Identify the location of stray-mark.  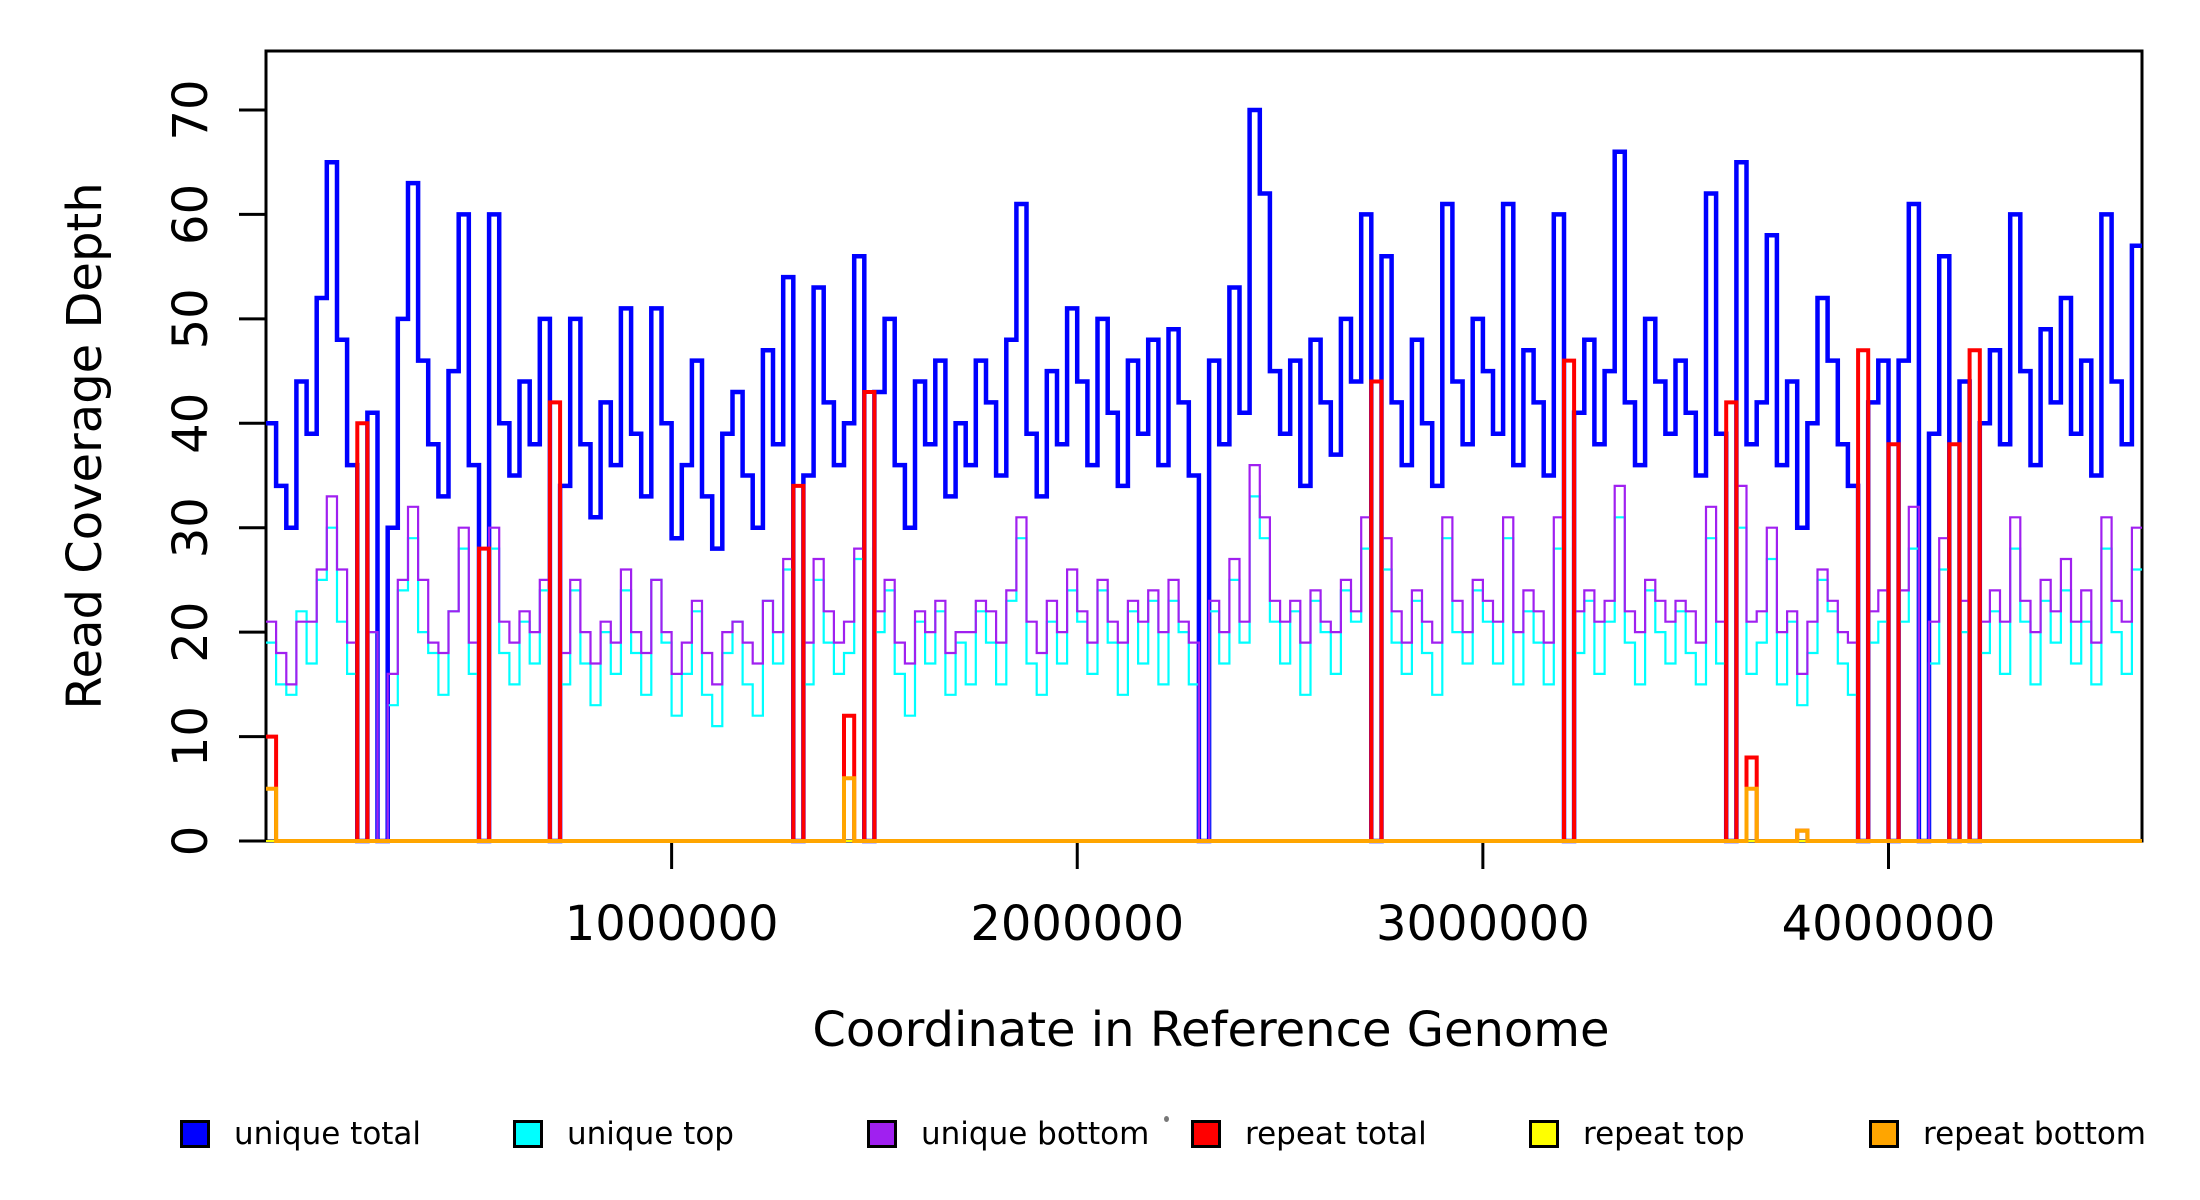
(1166, 1119).